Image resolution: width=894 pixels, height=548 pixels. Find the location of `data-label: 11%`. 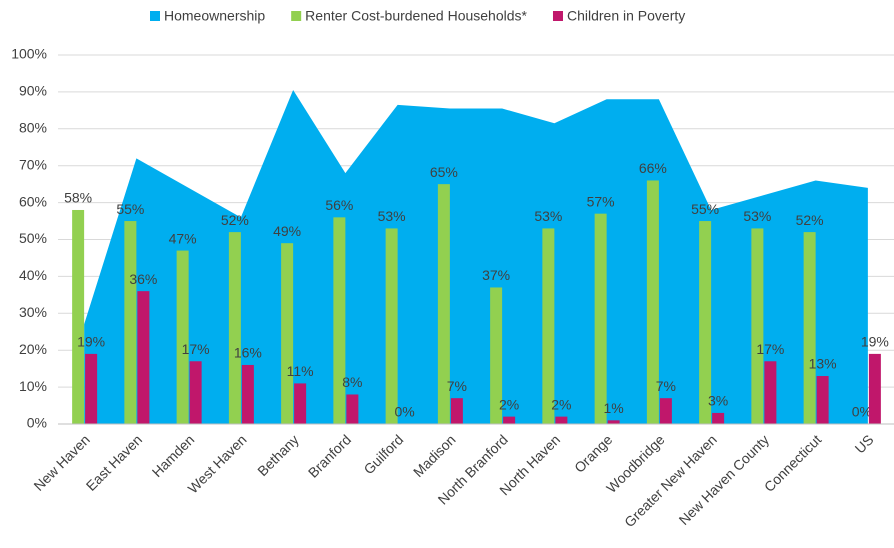

data-label: 11% is located at coordinates (300, 371).